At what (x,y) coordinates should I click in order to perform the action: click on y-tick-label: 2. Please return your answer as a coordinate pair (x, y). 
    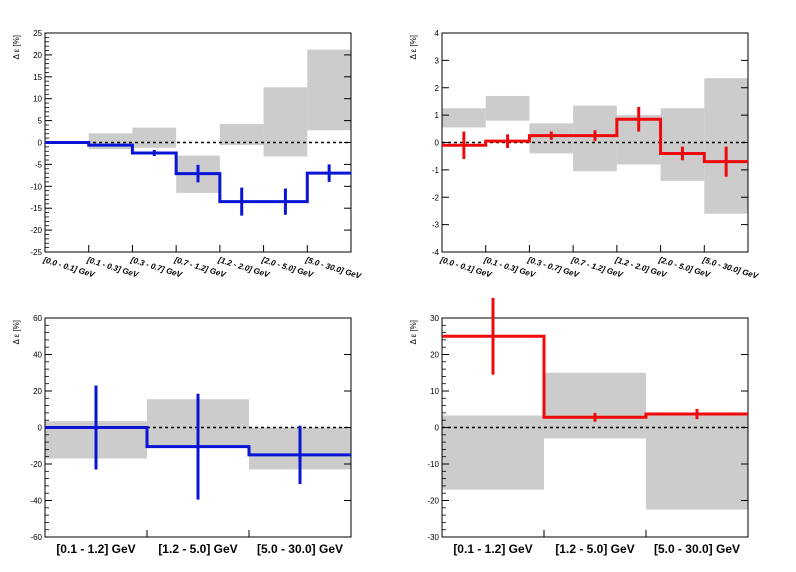
    Looking at the image, I should click on (437, 88).